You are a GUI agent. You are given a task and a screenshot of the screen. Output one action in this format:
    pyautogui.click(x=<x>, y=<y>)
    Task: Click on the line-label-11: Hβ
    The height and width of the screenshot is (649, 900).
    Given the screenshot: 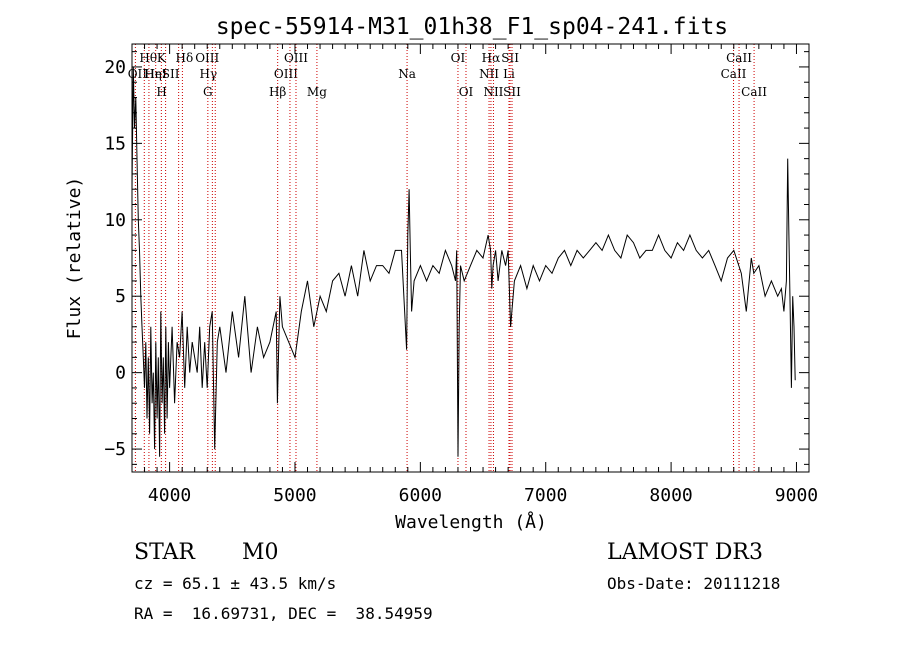 What is the action you would take?
    pyautogui.click(x=277, y=92)
    